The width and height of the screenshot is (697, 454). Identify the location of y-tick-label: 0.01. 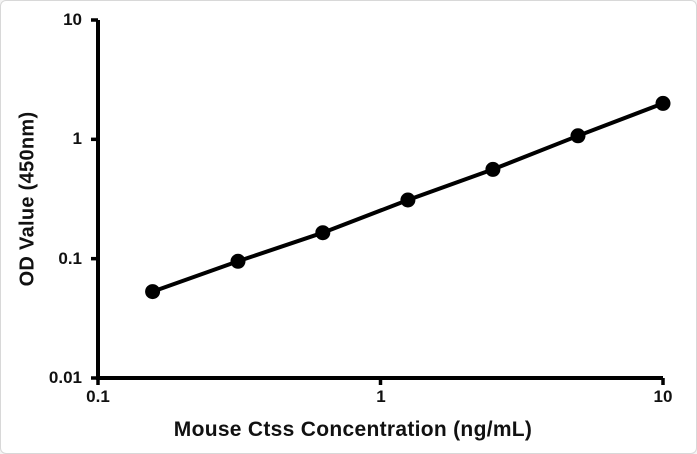
(65, 377).